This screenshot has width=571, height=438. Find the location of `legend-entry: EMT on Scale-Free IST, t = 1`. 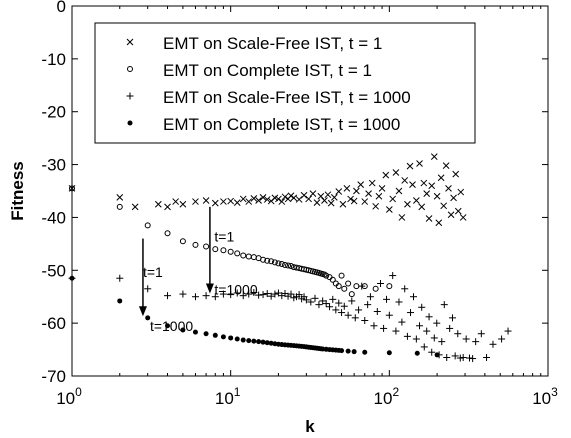

legend-entry: EMT on Scale-Free IST, t = 1 is located at coordinates (272, 43).